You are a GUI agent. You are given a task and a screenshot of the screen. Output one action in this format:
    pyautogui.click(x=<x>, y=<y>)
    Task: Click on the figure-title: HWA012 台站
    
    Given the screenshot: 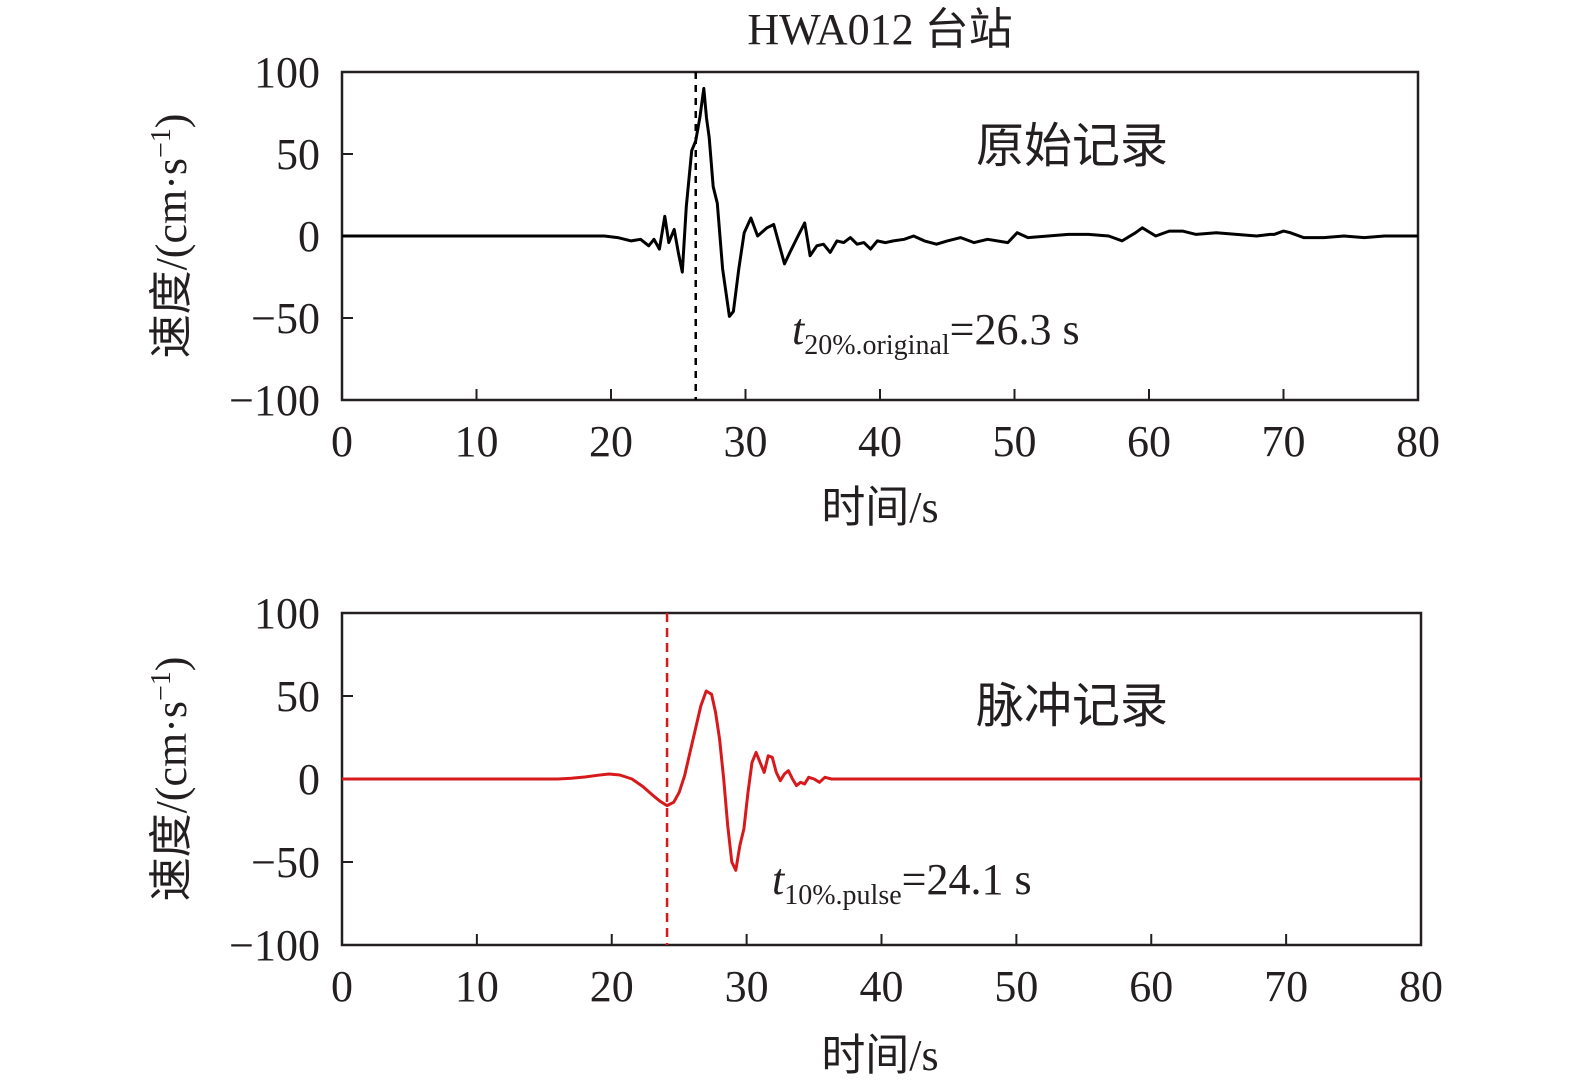 What is the action you would take?
    pyautogui.click(x=879, y=29)
    